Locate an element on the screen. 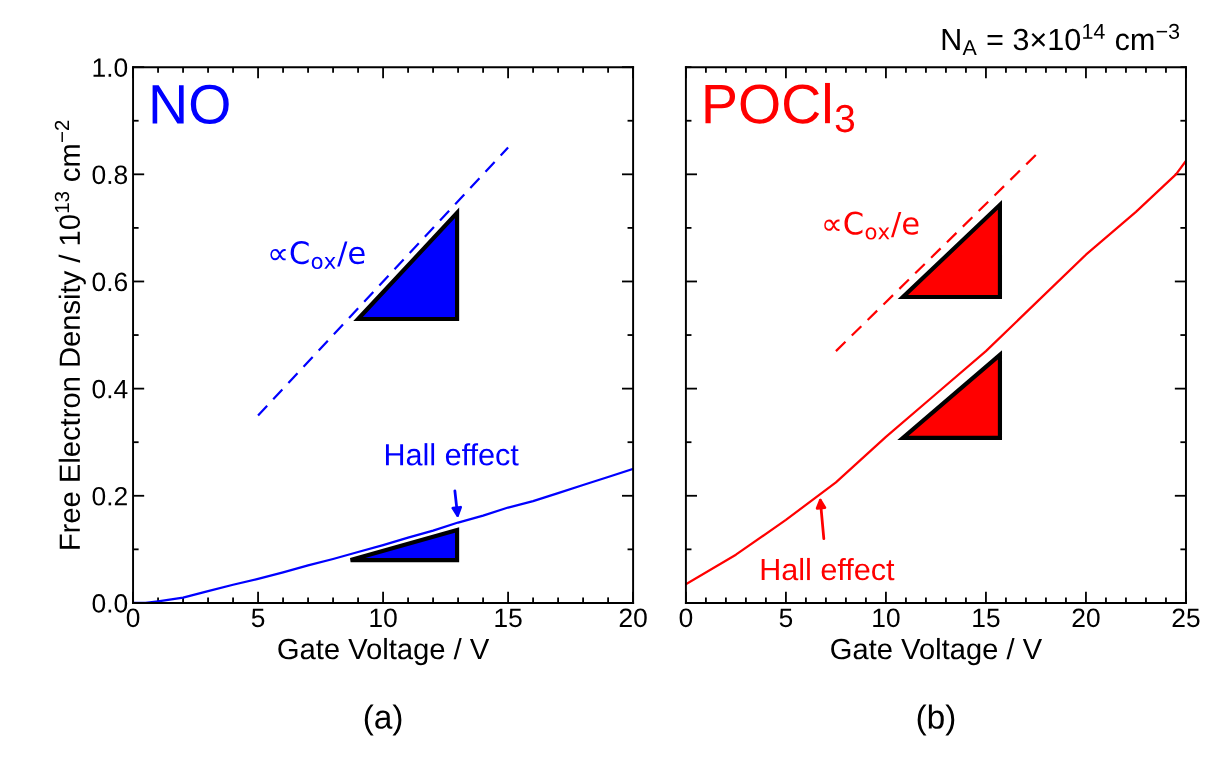  annotation: NO is located at coordinates (190, 104).